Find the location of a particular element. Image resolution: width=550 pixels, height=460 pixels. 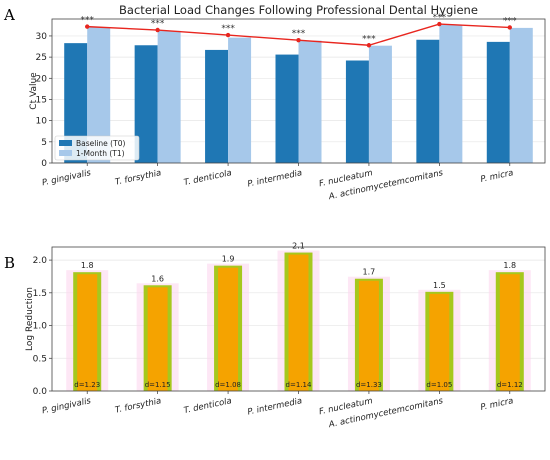

chart-b-category-label: T. denticola is located at coordinates (208, 406).